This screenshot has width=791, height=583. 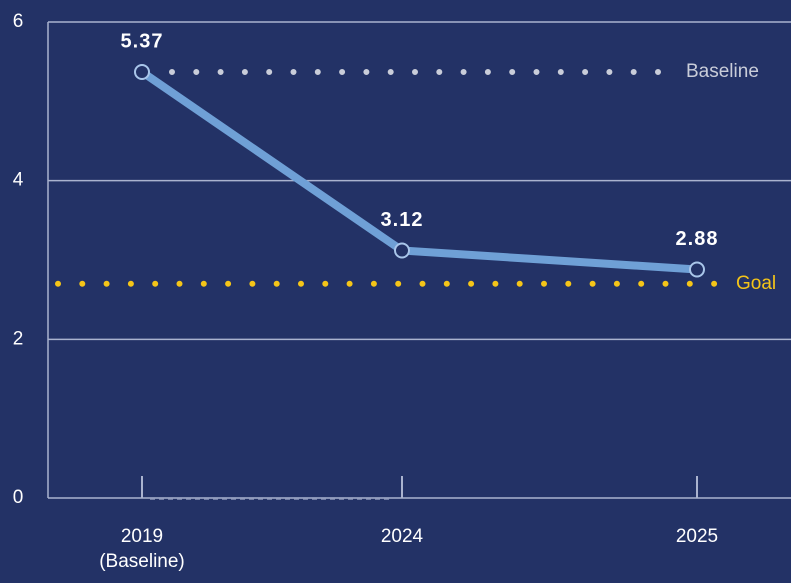 I want to click on data-label: 5.37, so click(x=142, y=41).